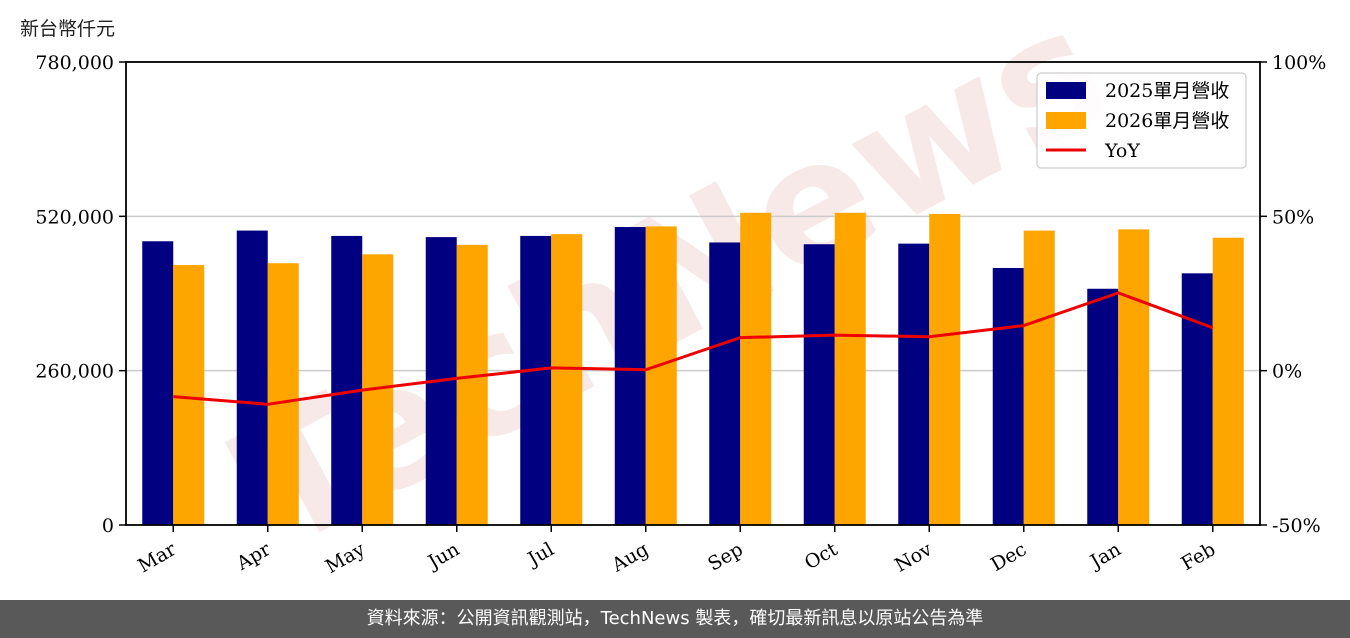  Describe the element at coordinates (1008, 557) in the screenshot. I see `x-tick-label-dec: Dec` at that location.